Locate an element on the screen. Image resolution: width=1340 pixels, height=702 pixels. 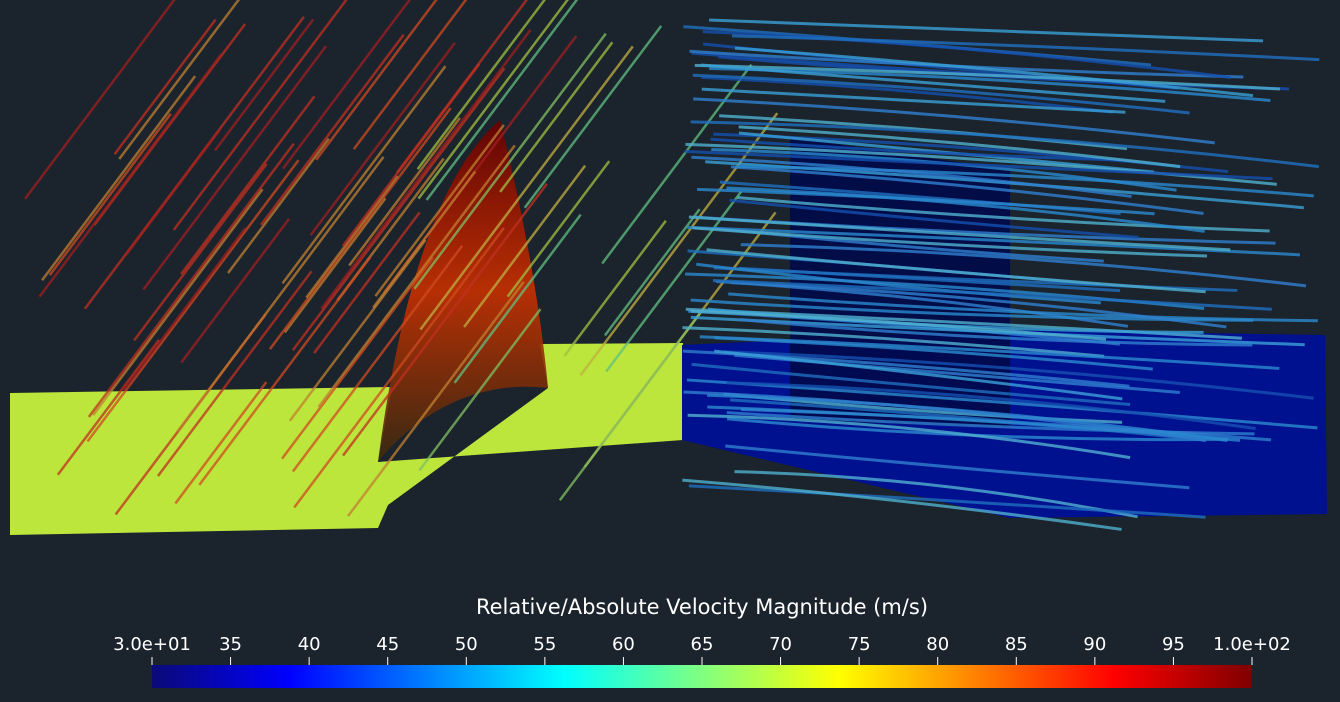
tick-label: 40 is located at coordinates (309, 644).